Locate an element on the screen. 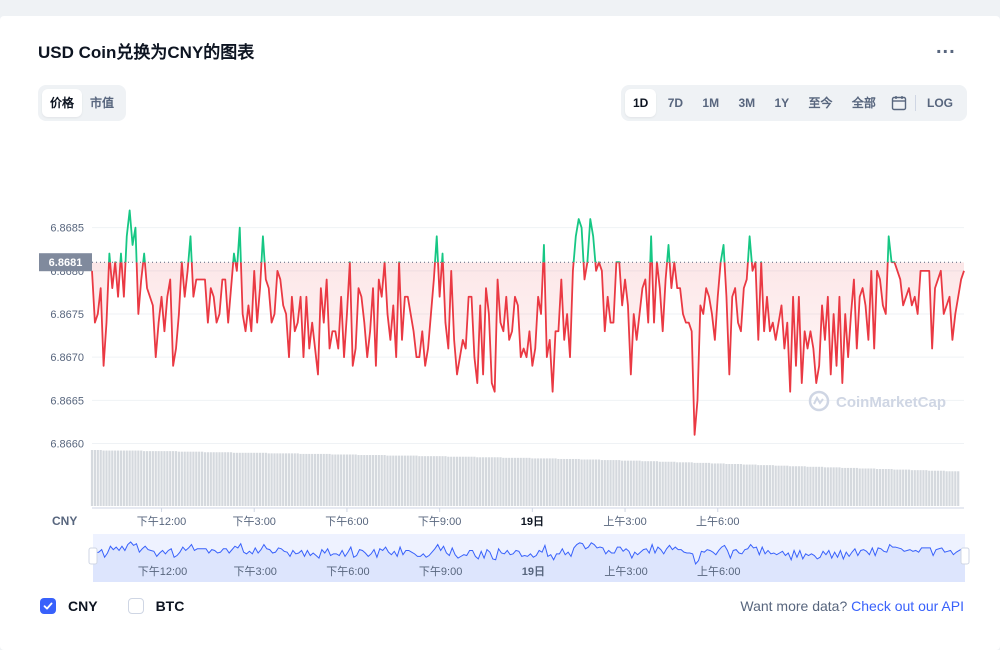  range-navigator: 下午12:00 下午3:00 下午6:00 下午9:00 19日 上午3:00 上午6:00 is located at coordinates (529, 558).